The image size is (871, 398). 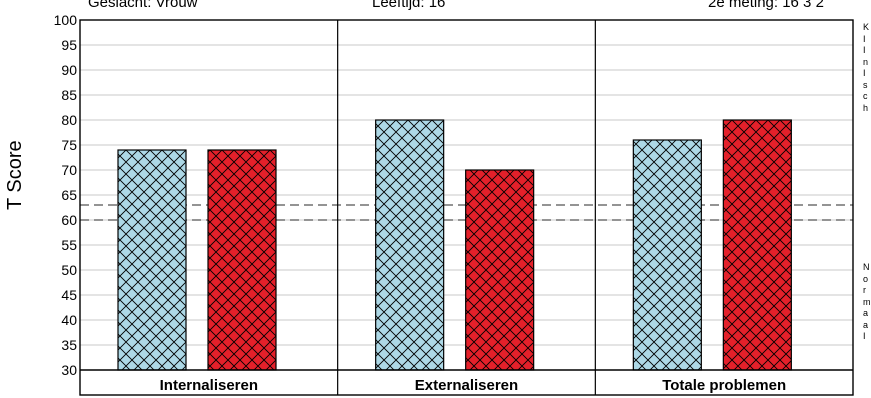 What do you see at coordinates (69, 320) in the screenshot?
I see `y-tick-label: 40` at bounding box center [69, 320].